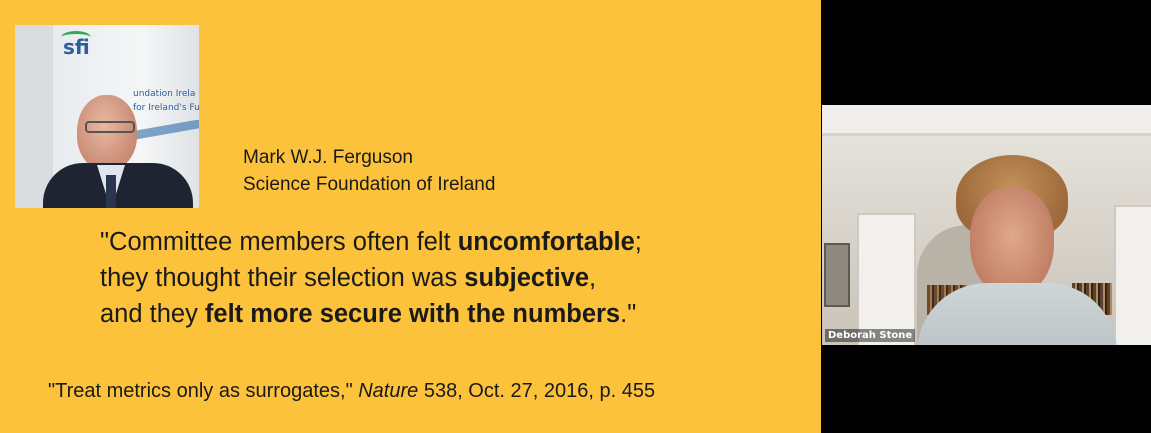  What do you see at coordinates (111, 191) in the screenshot?
I see `person-tie` at bounding box center [111, 191].